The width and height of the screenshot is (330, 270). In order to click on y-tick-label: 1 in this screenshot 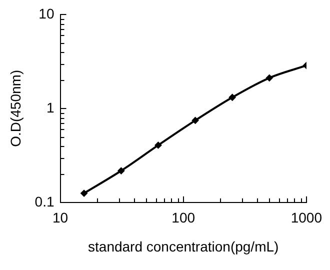, I will do `click(50, 107)`.